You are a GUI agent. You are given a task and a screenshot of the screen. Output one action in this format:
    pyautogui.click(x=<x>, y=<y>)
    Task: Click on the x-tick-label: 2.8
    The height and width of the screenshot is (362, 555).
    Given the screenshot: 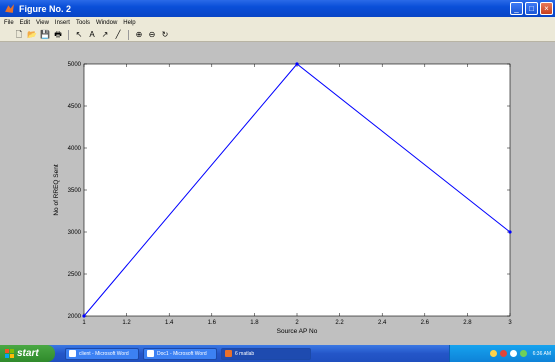 What is the action you would take?
    pyautogui.click(x=467, y=323)
    